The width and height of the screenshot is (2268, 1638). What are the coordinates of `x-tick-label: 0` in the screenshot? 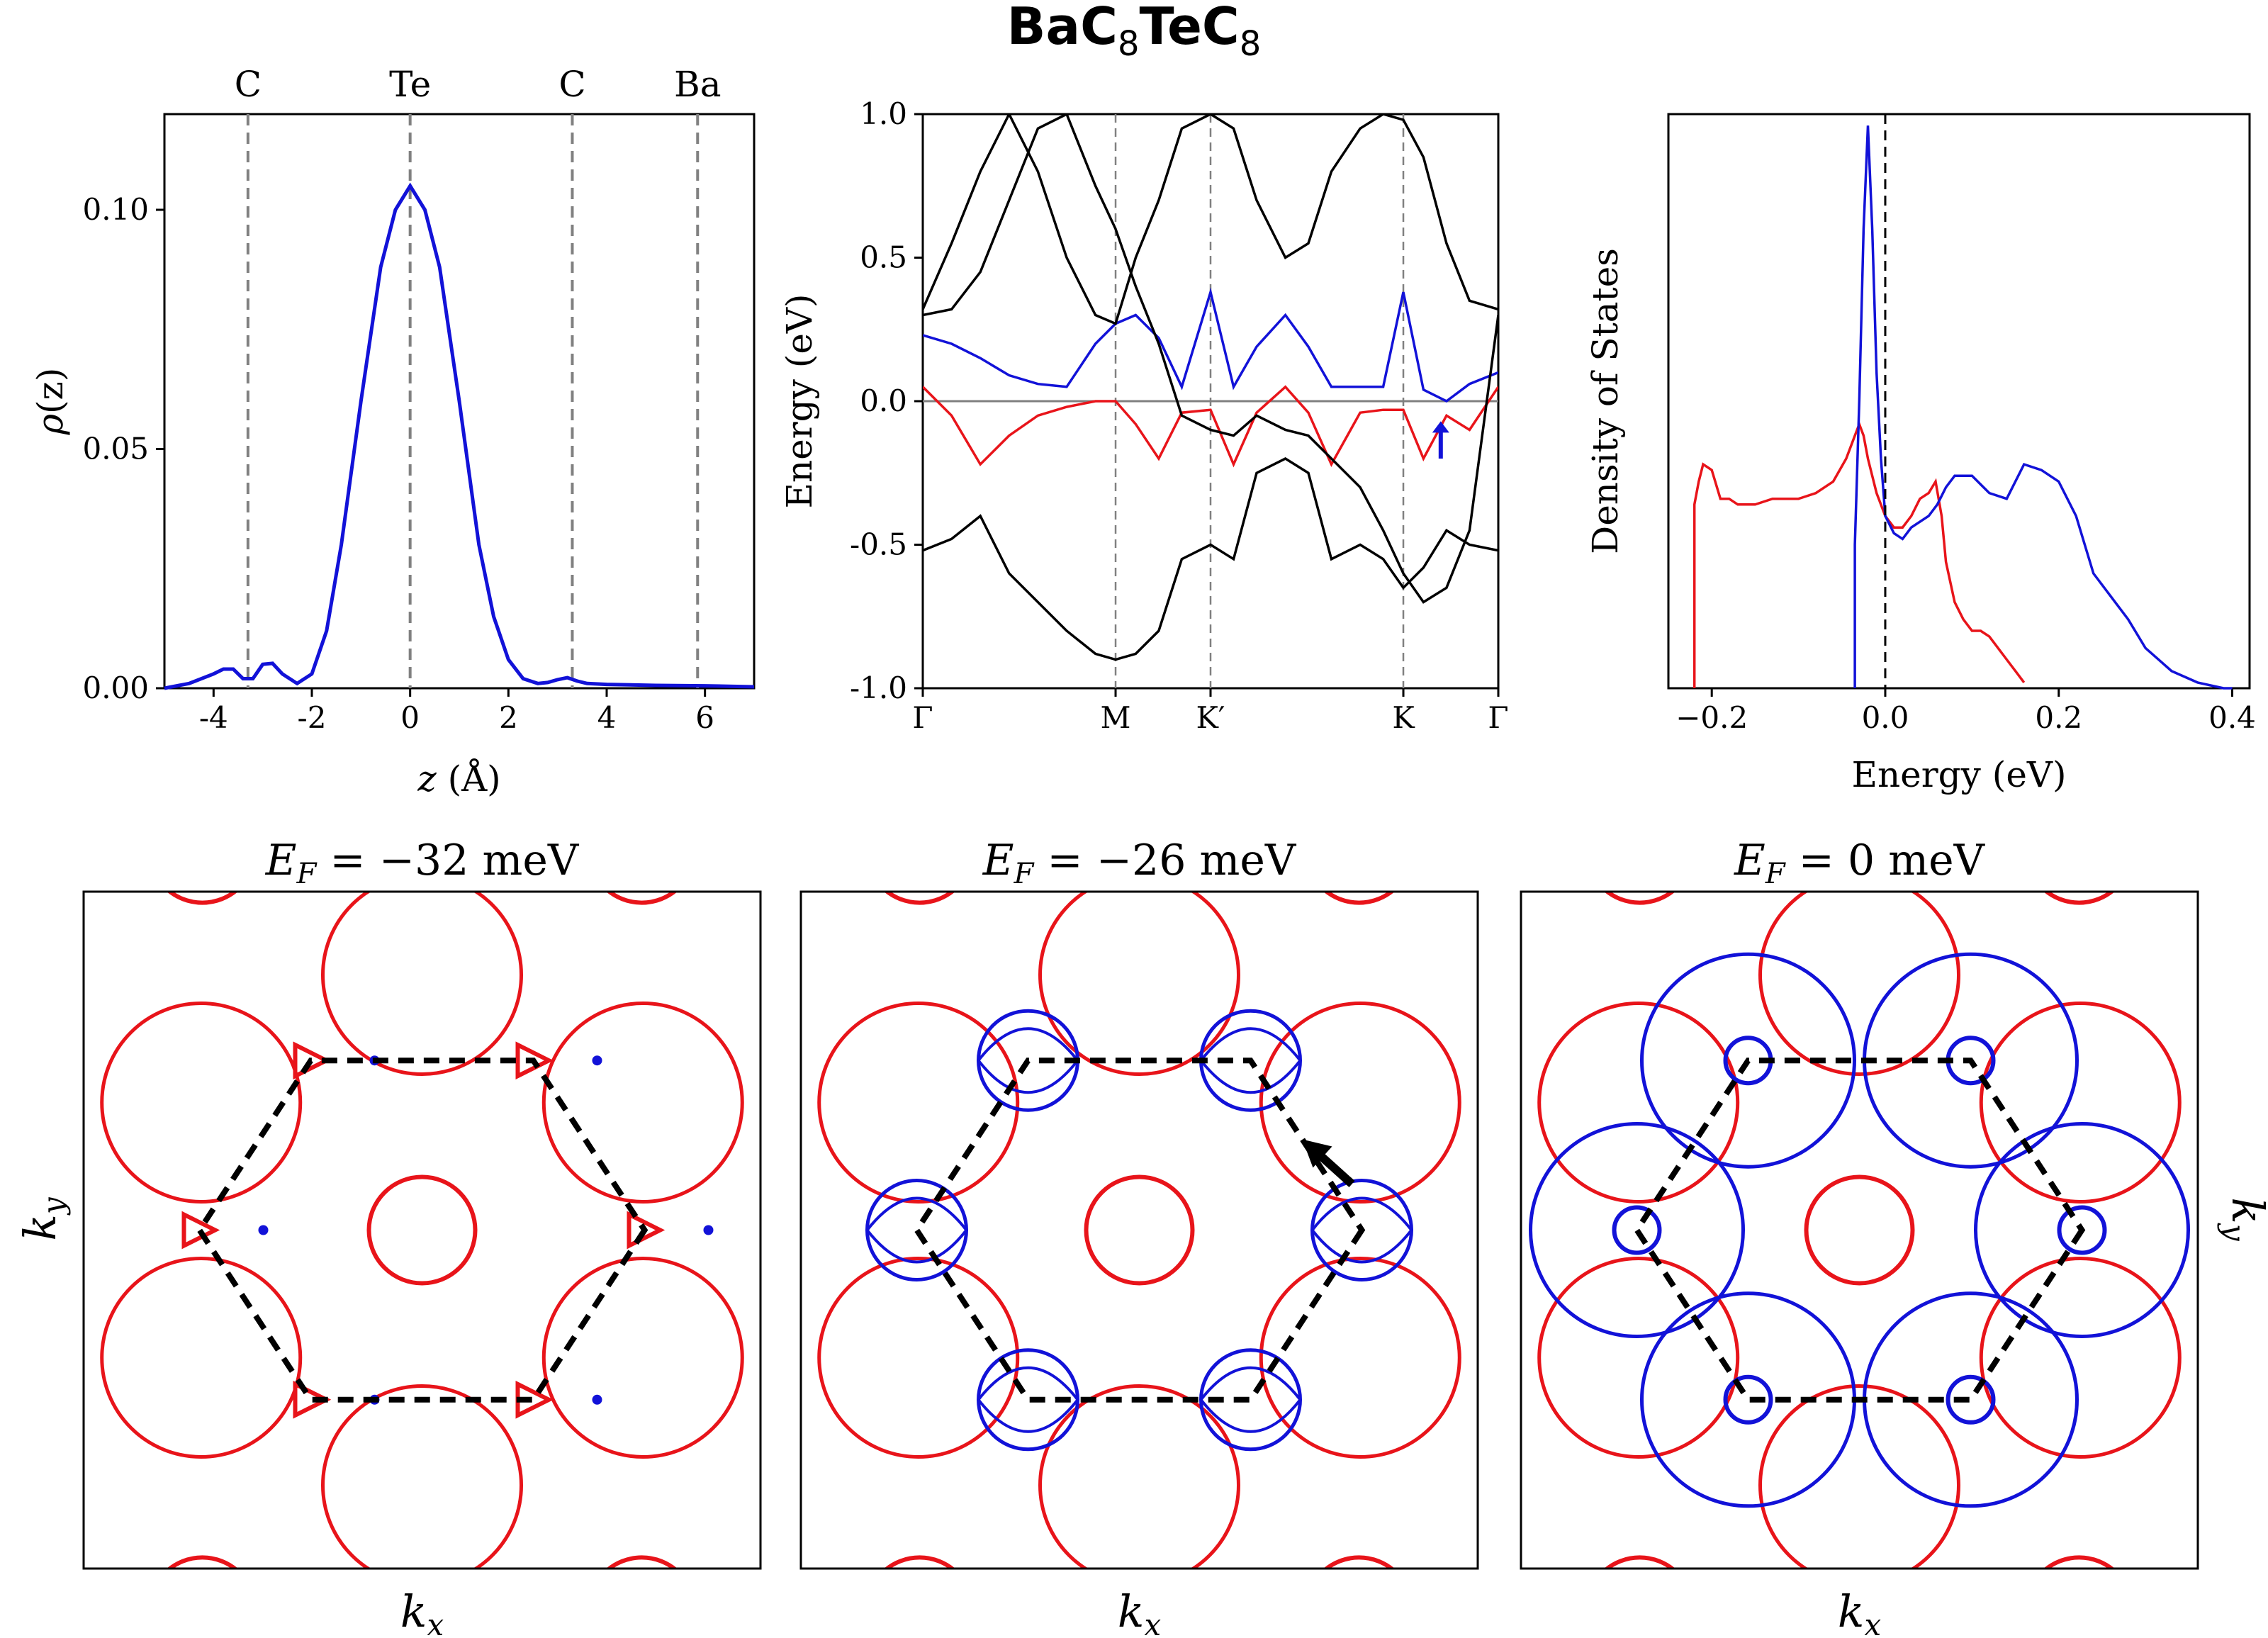 It's located at (410, 718).